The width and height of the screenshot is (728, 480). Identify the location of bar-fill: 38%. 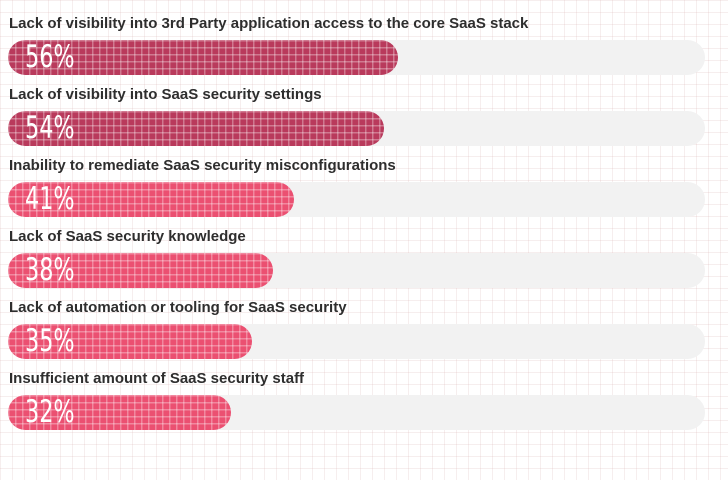
(140, 270).